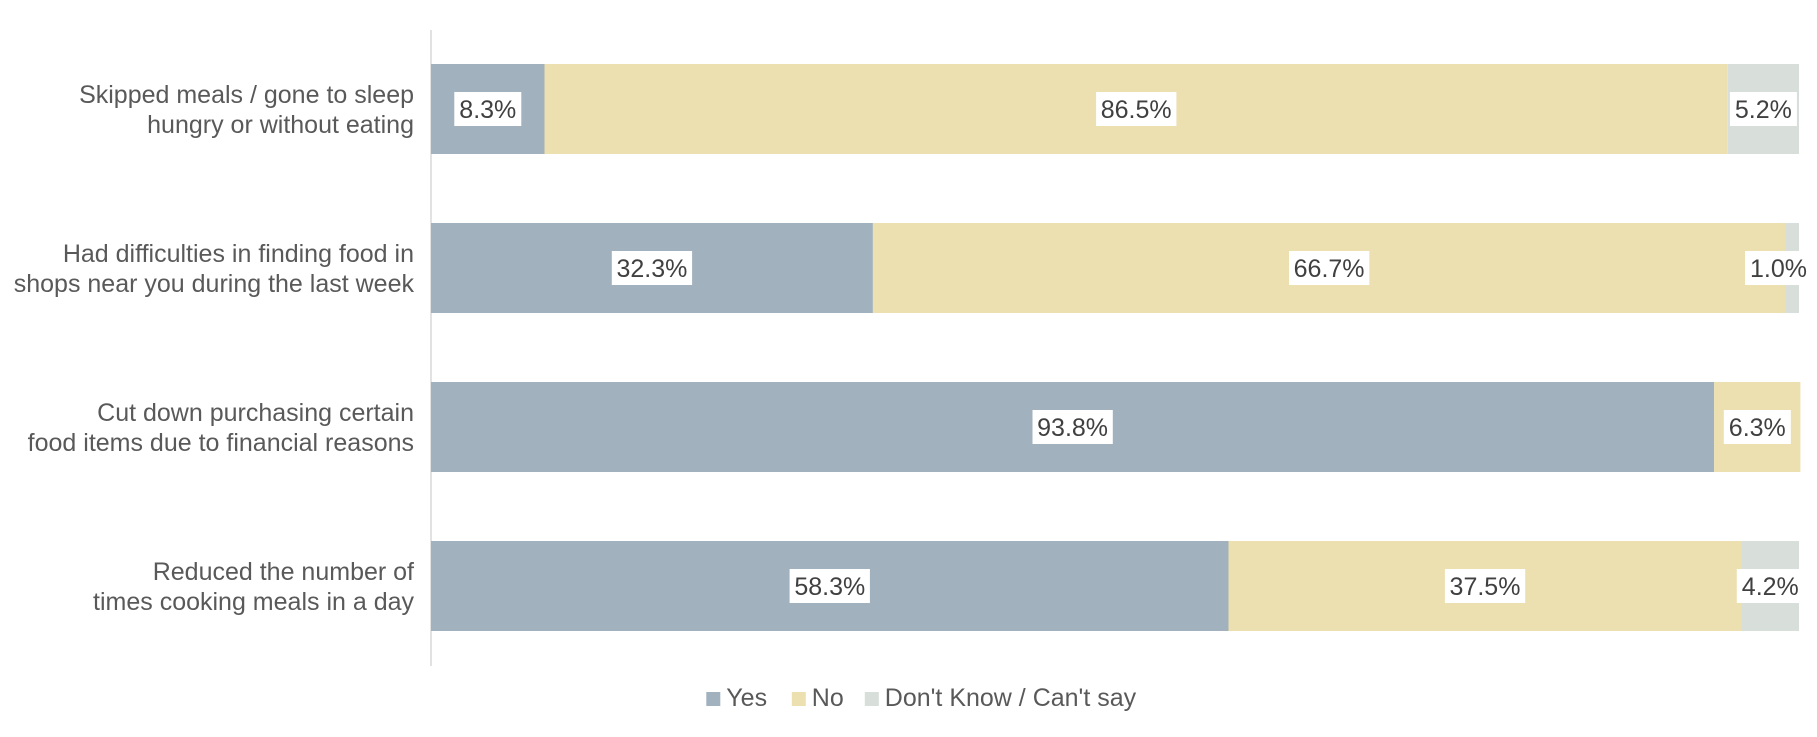  Describe the element at coordinates (746, 698) in the screenshot. I see `legend-label: Yes` at that location.